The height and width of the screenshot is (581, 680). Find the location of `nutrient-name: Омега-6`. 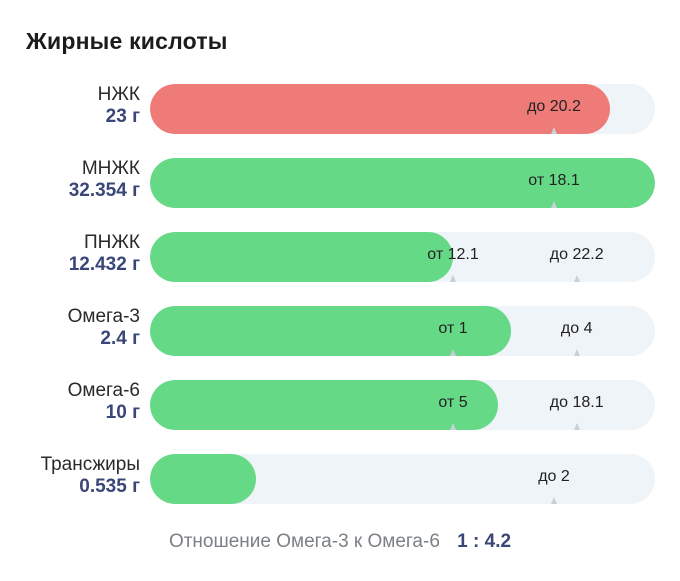

nutrient-name: Омега-6 is located at coordinates (103, 390).